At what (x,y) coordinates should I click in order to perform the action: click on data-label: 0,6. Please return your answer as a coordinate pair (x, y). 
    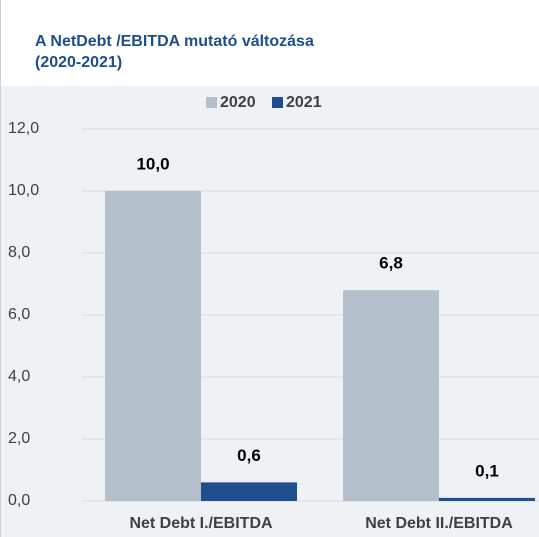
    Looking at the image, I should click on (249, 455).